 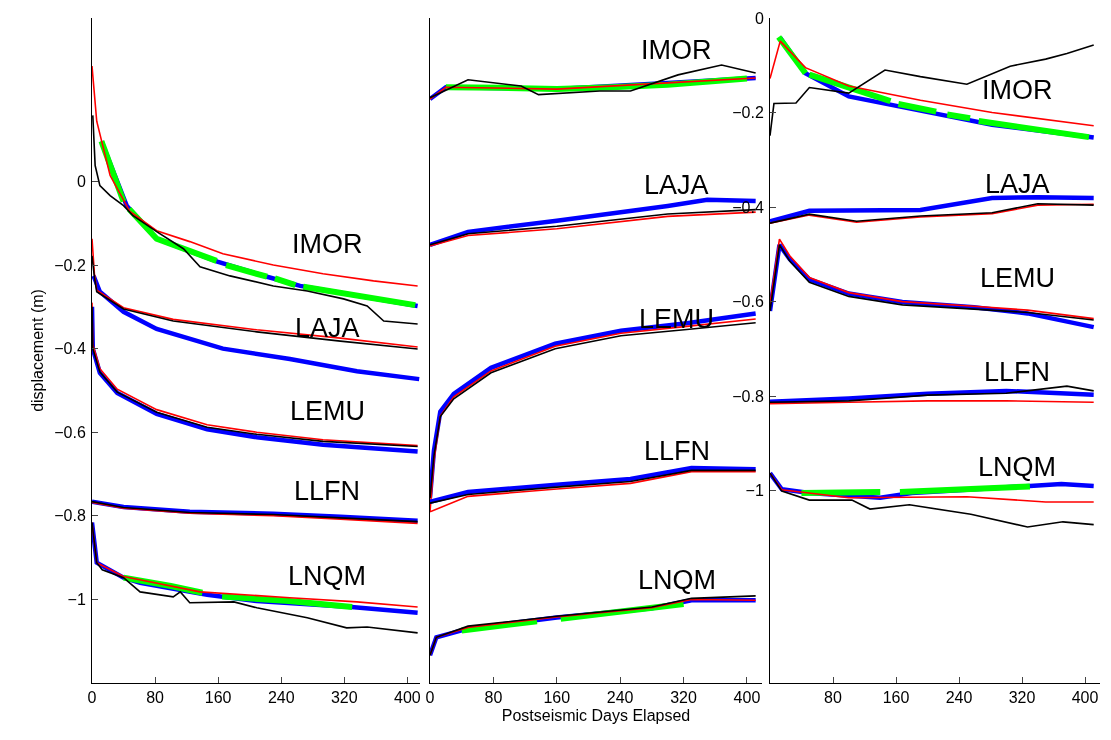 What do you see at coordinates (676, 50) in the screenshot?
I see `text: IMOR` at bounding box center [676, 50].